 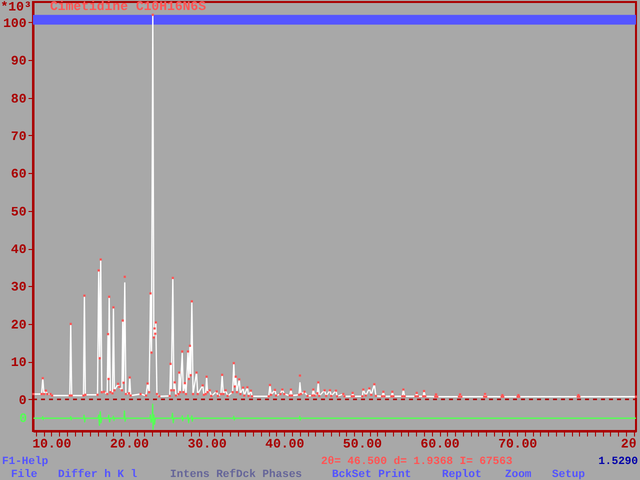 What do you see at coordinates (18, 287) in the screenshot?
I see `y-tick-label: 30` at bounding box center [18, 287].